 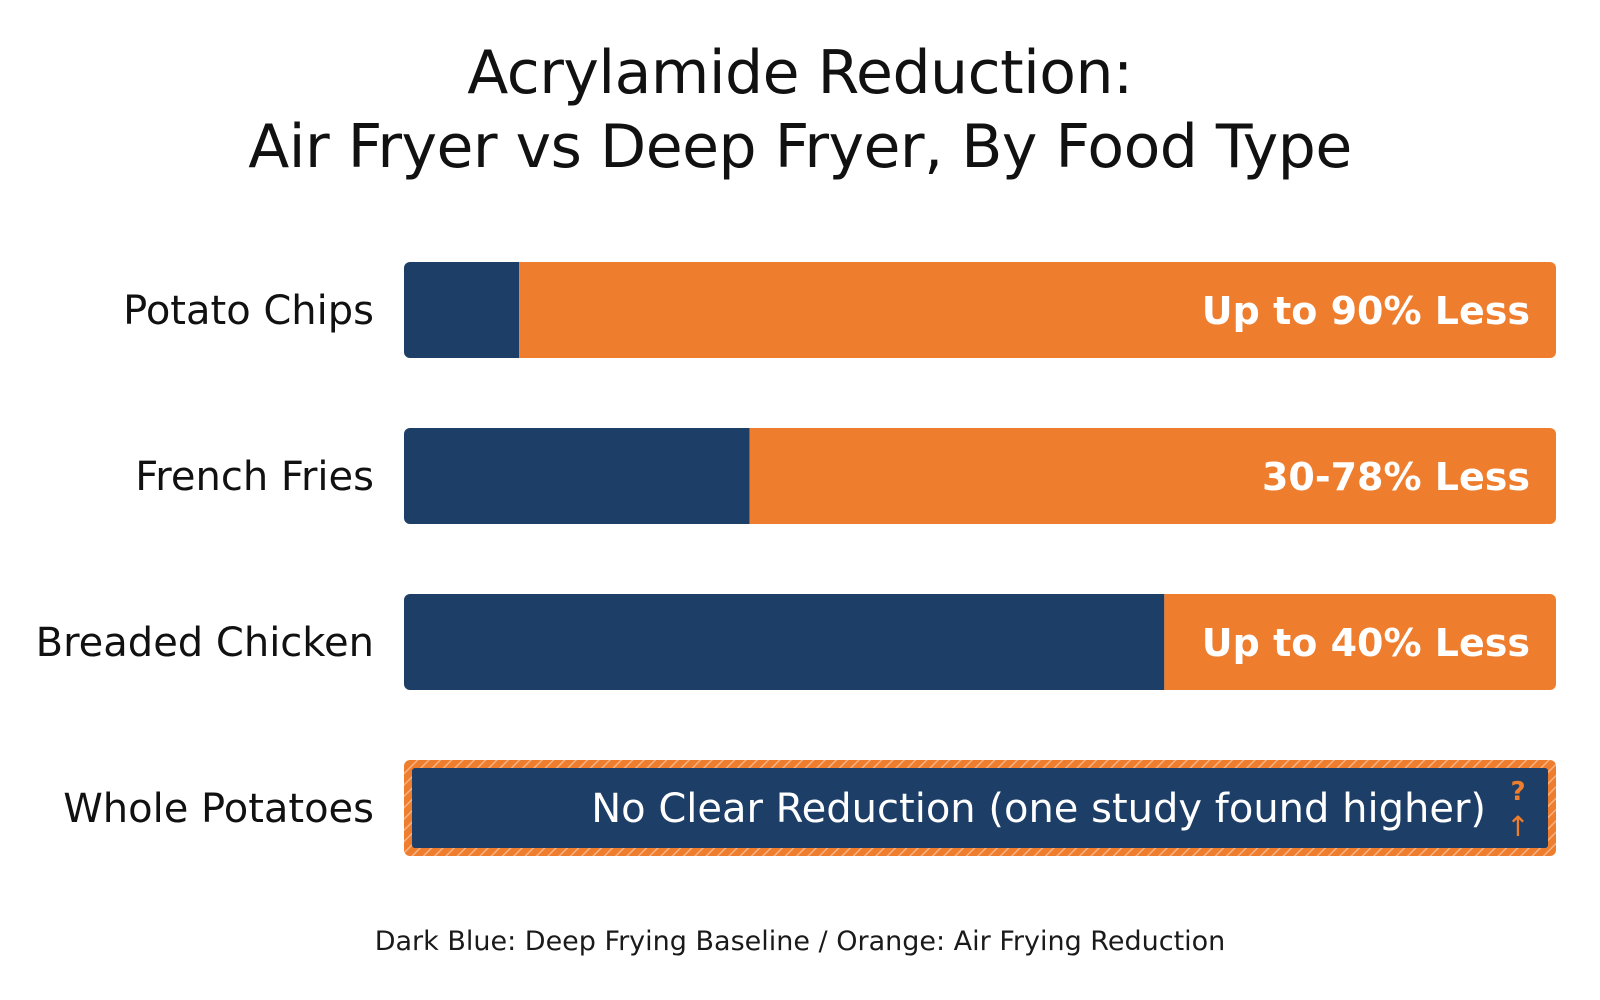 I want to click on bar-group-whole-potatoes, so click(x=980, y=808).